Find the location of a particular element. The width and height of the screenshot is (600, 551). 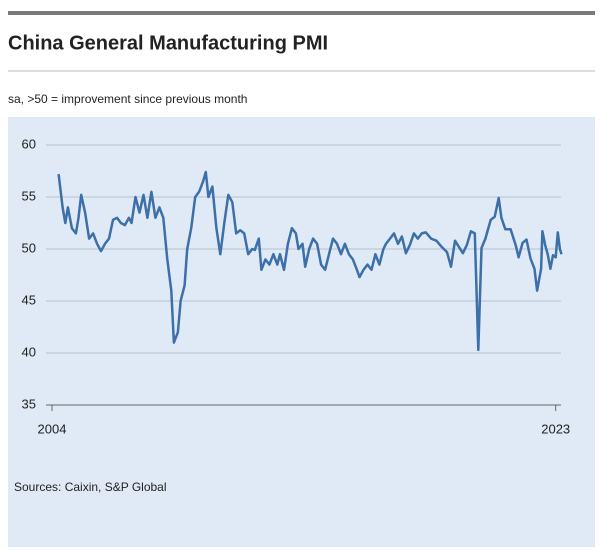

chart-title: China General Manufacturing PMI is located at coordinates (168, 43).